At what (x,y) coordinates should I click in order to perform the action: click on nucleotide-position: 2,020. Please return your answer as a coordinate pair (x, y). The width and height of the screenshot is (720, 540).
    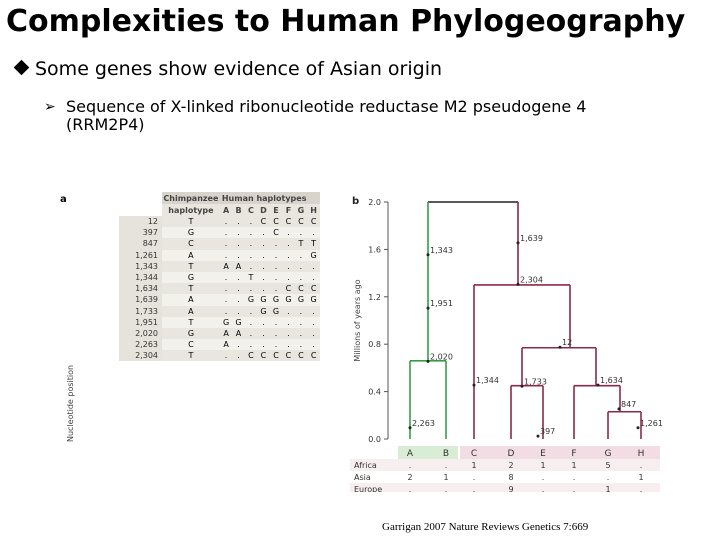
    Looking at the image, I should click on (140, 333).